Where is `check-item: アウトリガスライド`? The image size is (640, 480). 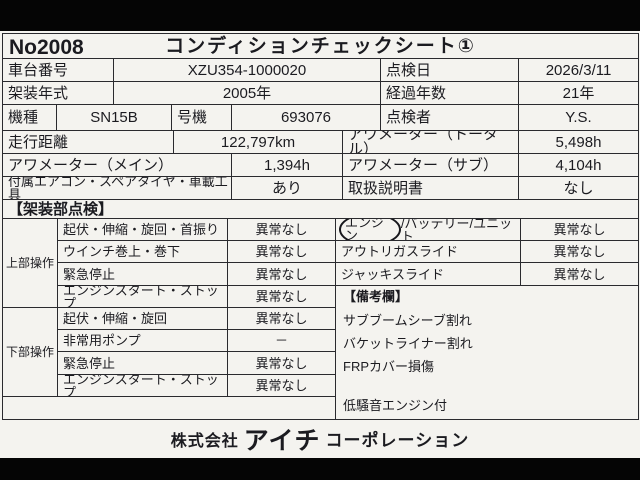 check-item: アウトリガスライド is located at coordinates (428, 251).